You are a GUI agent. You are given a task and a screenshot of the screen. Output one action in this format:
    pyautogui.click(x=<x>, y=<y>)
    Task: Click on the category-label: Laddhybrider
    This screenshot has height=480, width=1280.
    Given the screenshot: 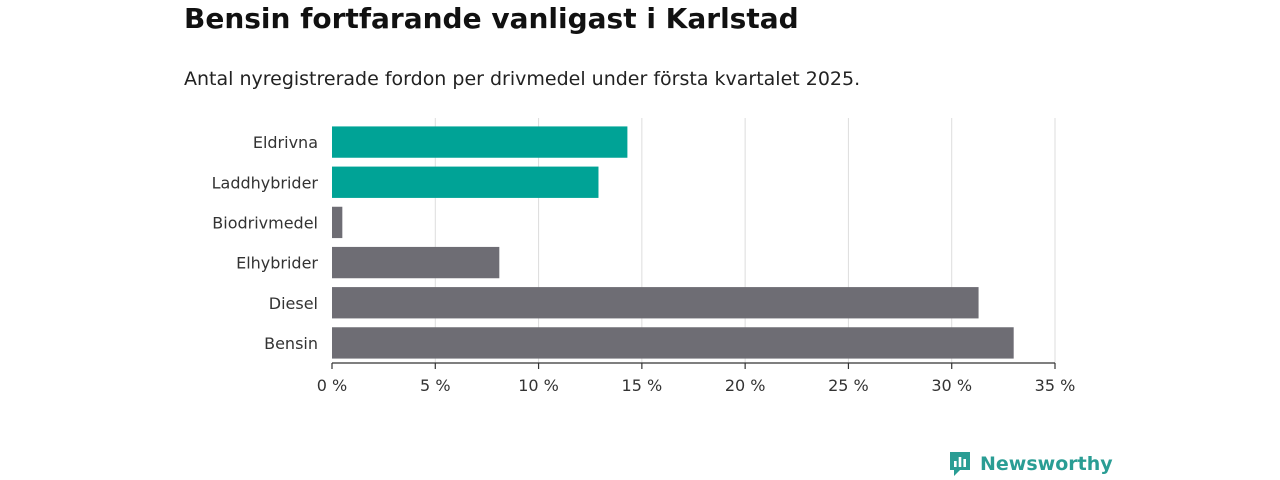 What is the action you would take?
    pyautogui.click(x=265, y=182)
    